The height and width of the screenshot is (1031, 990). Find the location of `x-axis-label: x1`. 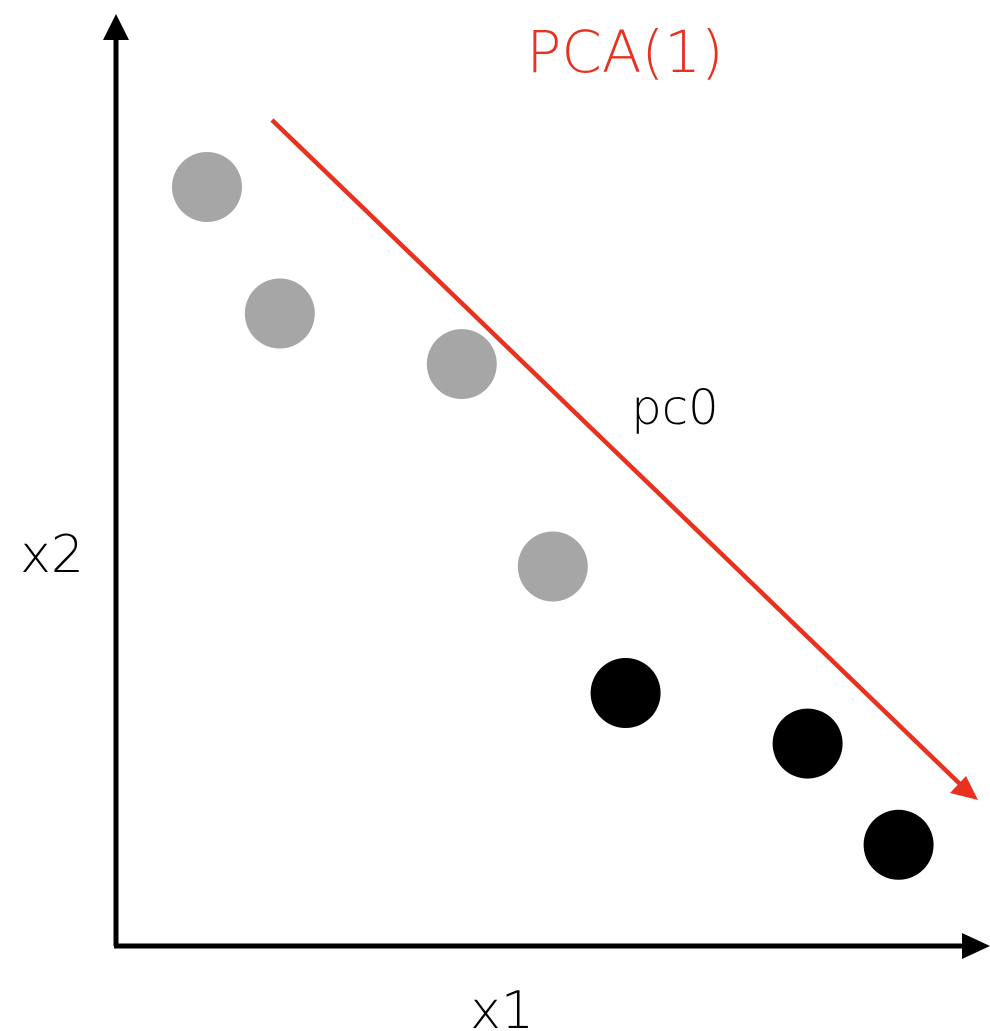

x-axis-label: x1 is located at coordinates (502, 1006).